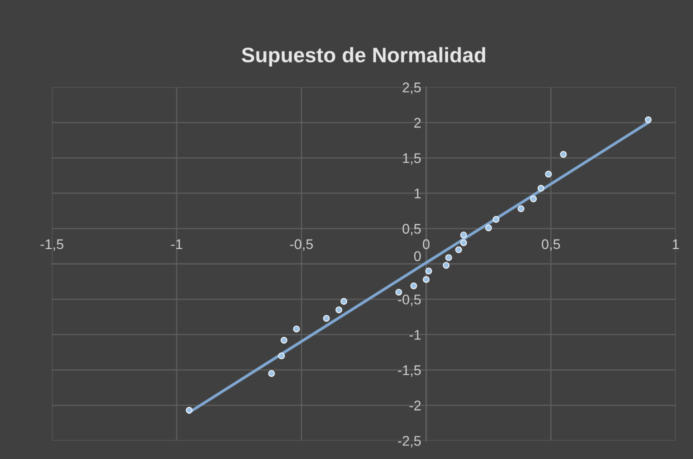 The width and height of the screenshot is (693, 459). I want to click on y-tick-label: -2, so click(415, 405).